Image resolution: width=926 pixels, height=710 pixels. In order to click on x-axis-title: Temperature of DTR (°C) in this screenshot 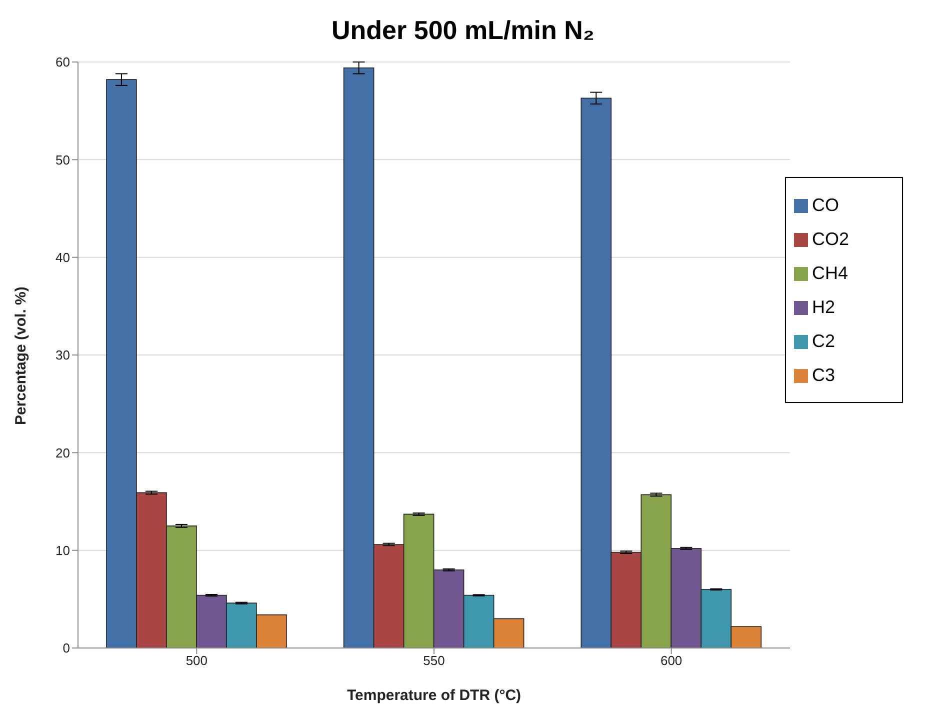, I will do `click(434, 695)`.